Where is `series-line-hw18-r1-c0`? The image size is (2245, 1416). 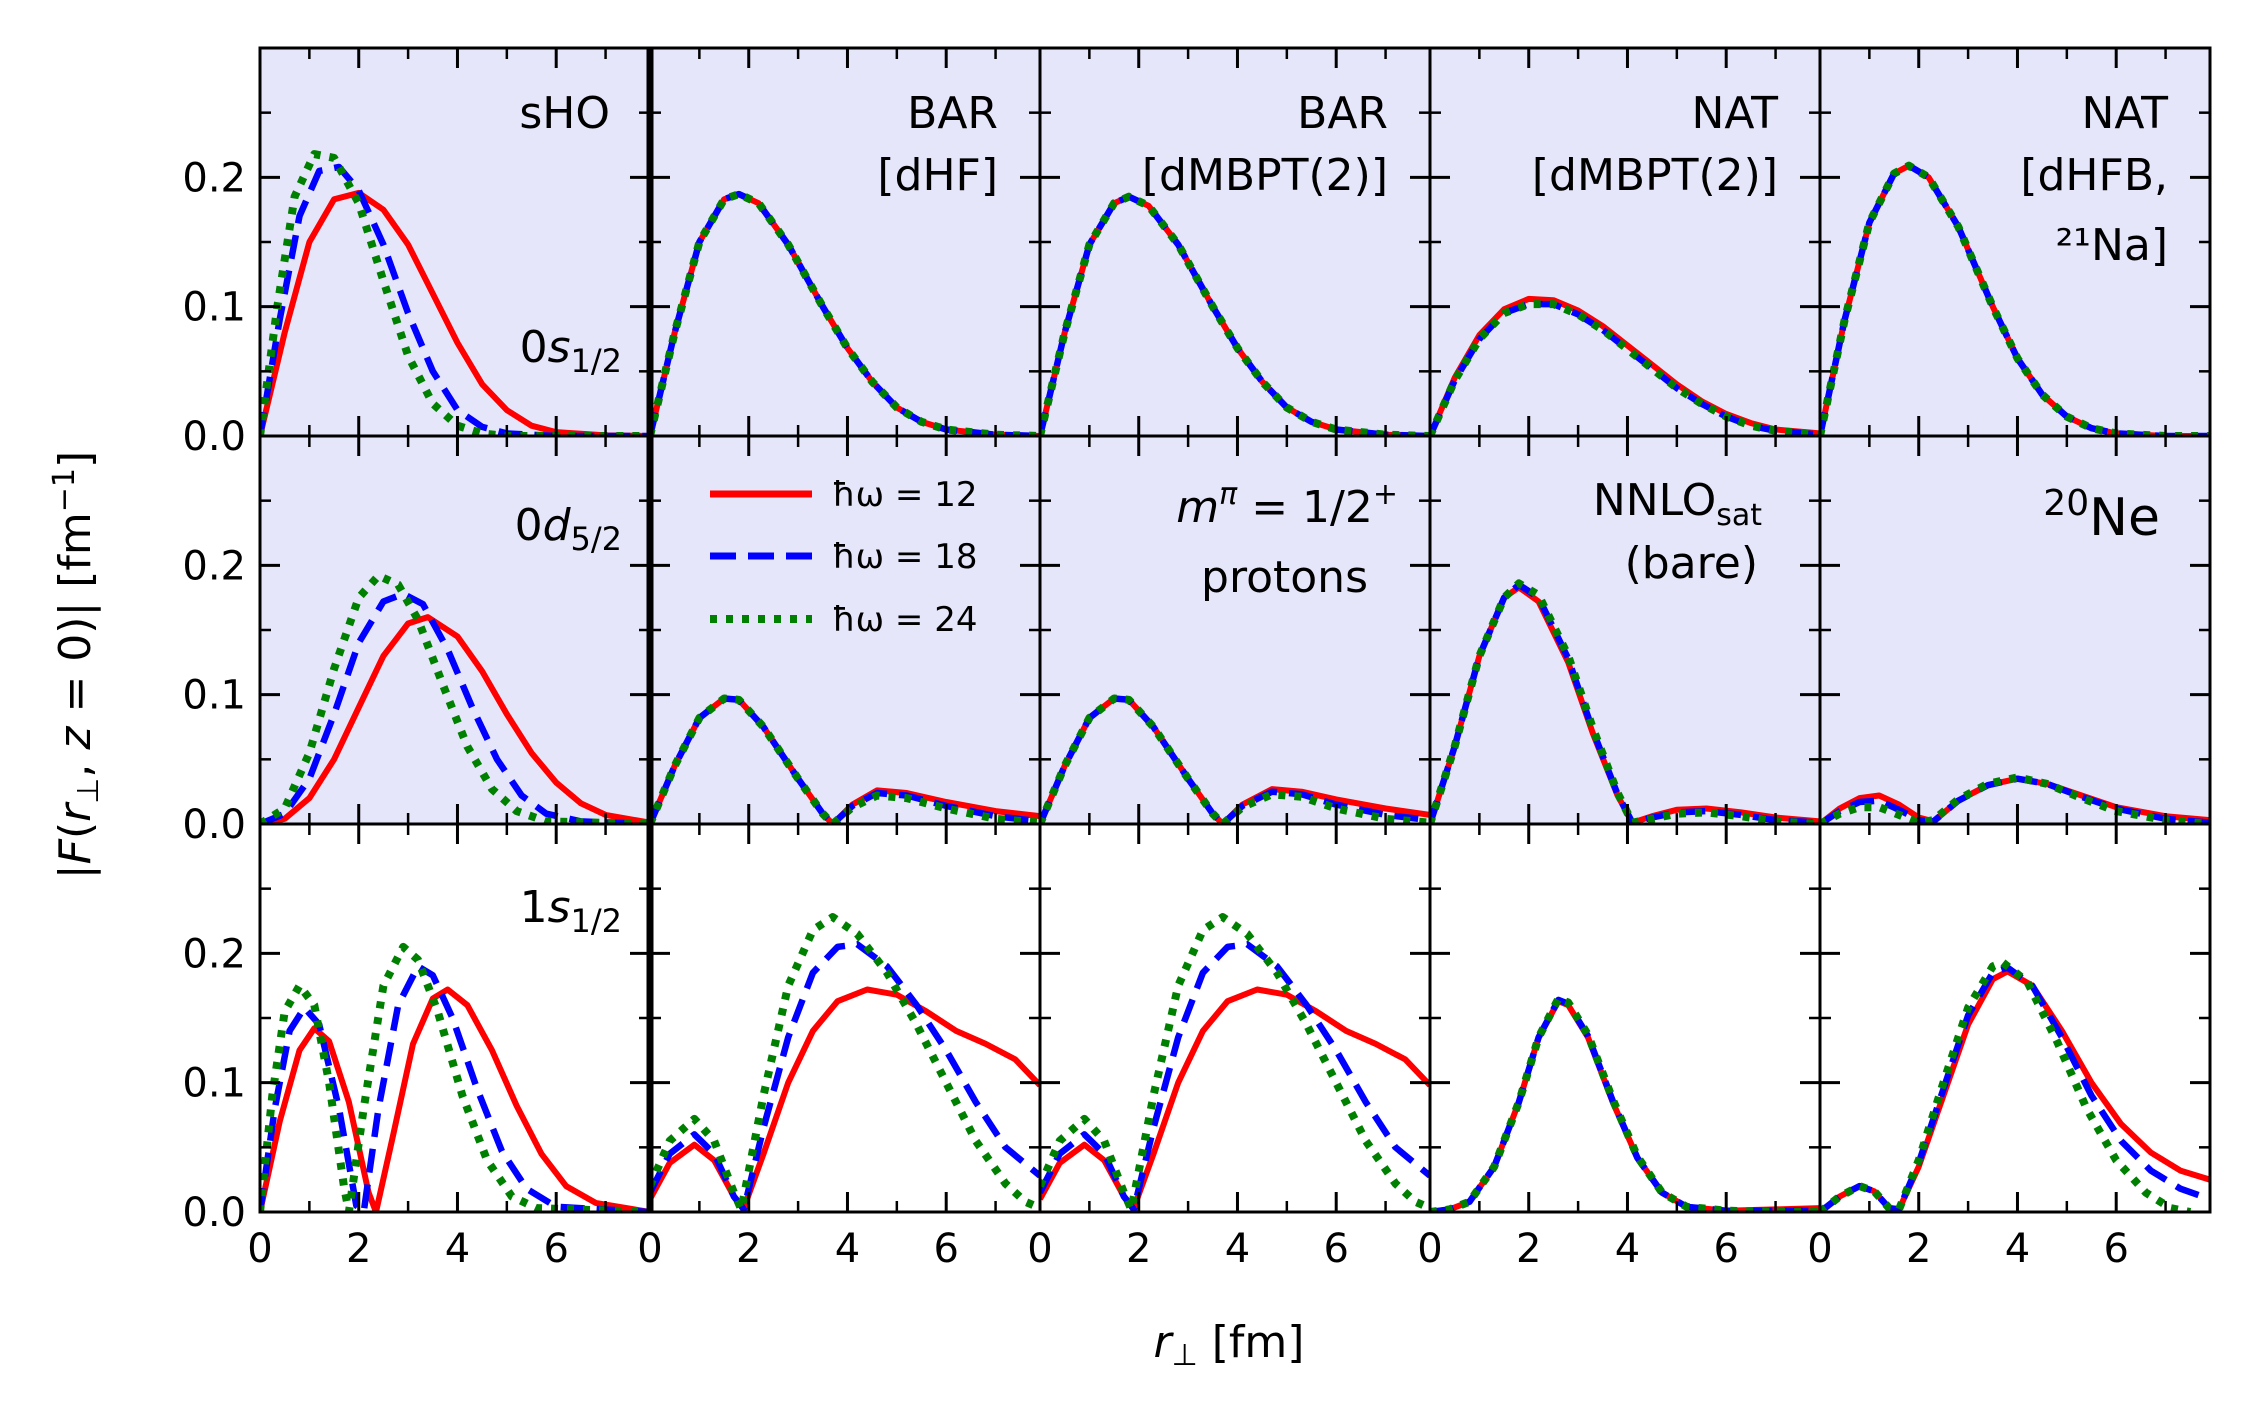
series-line-hw18-r1-c0 is located at coordinates (455, 707).